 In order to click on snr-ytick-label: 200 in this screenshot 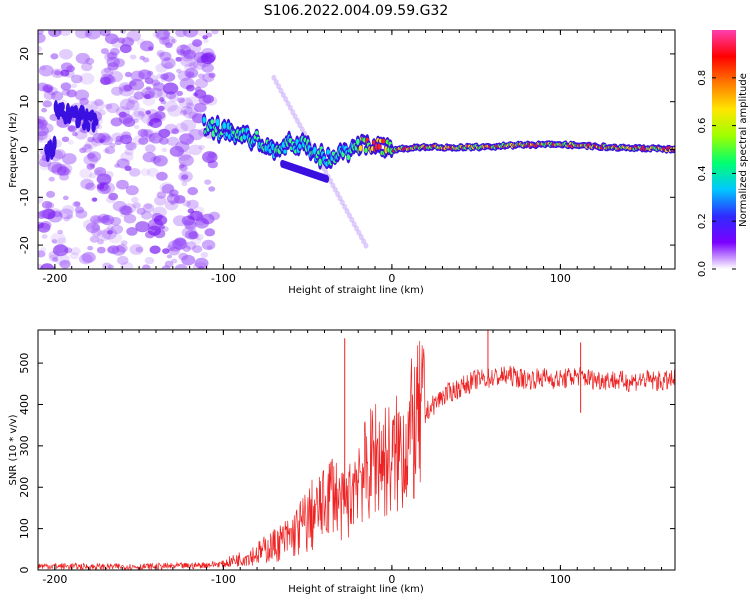, I will do `click(24, 487)`.